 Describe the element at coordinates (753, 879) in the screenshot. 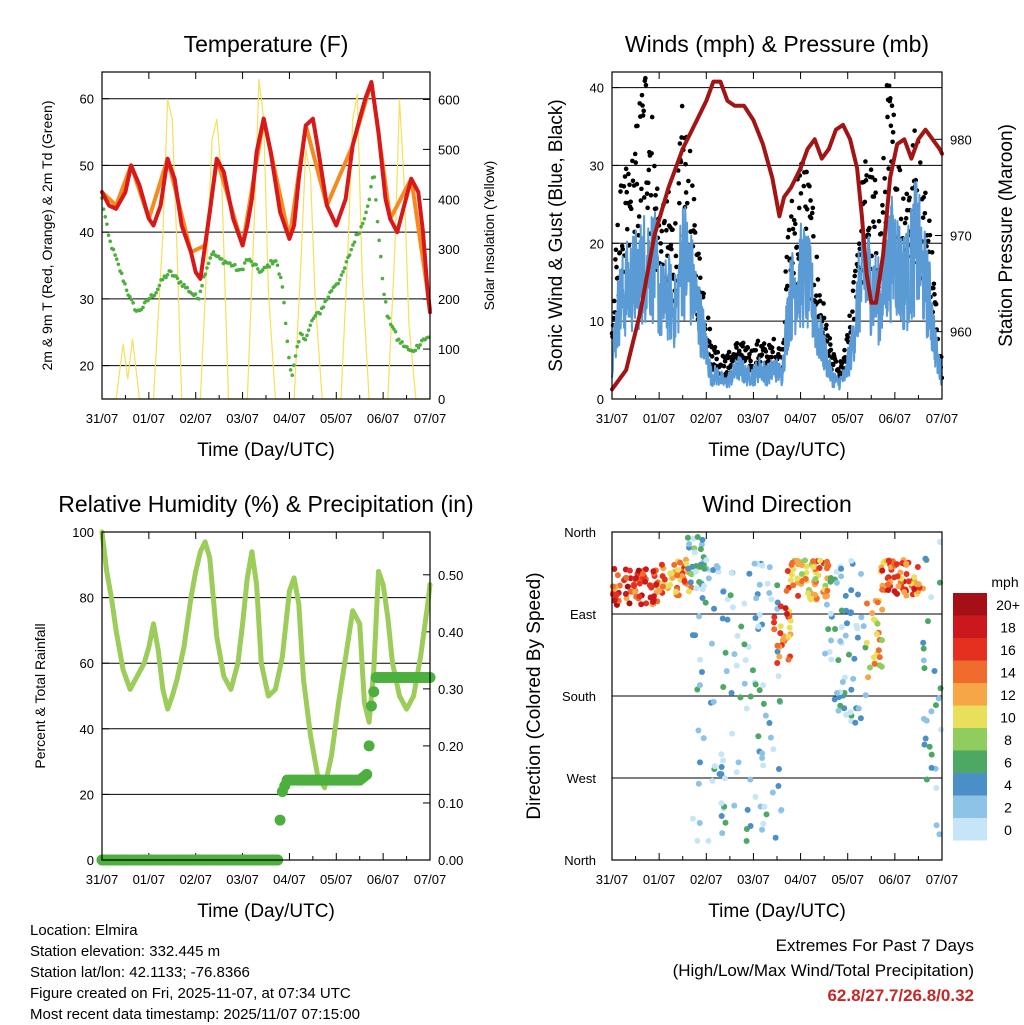

I see `x-tick-label: 03/07` at that location.